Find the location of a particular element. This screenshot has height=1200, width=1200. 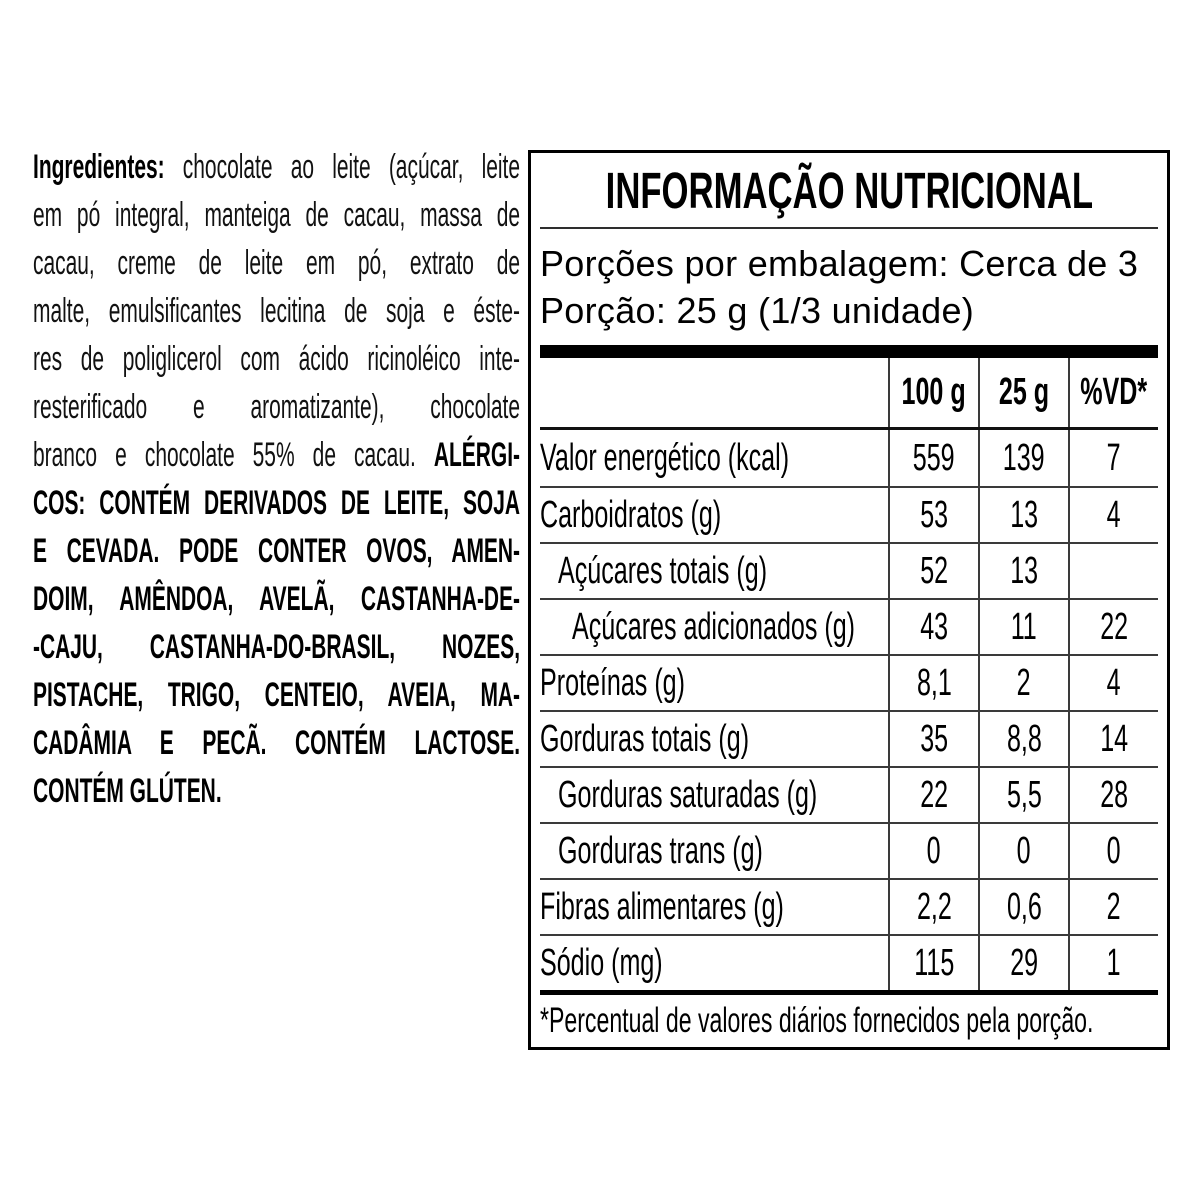

ingredients-text: resterificado e aromatizante), chocolate is located at coordinates (277, 407).